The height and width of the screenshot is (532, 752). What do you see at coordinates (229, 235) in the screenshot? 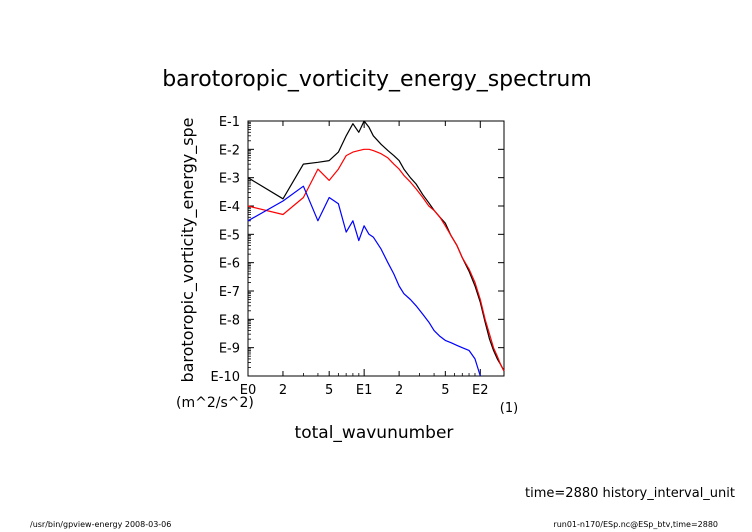
I see `y-tick-label: E-5` at bounding box center [229, 235].